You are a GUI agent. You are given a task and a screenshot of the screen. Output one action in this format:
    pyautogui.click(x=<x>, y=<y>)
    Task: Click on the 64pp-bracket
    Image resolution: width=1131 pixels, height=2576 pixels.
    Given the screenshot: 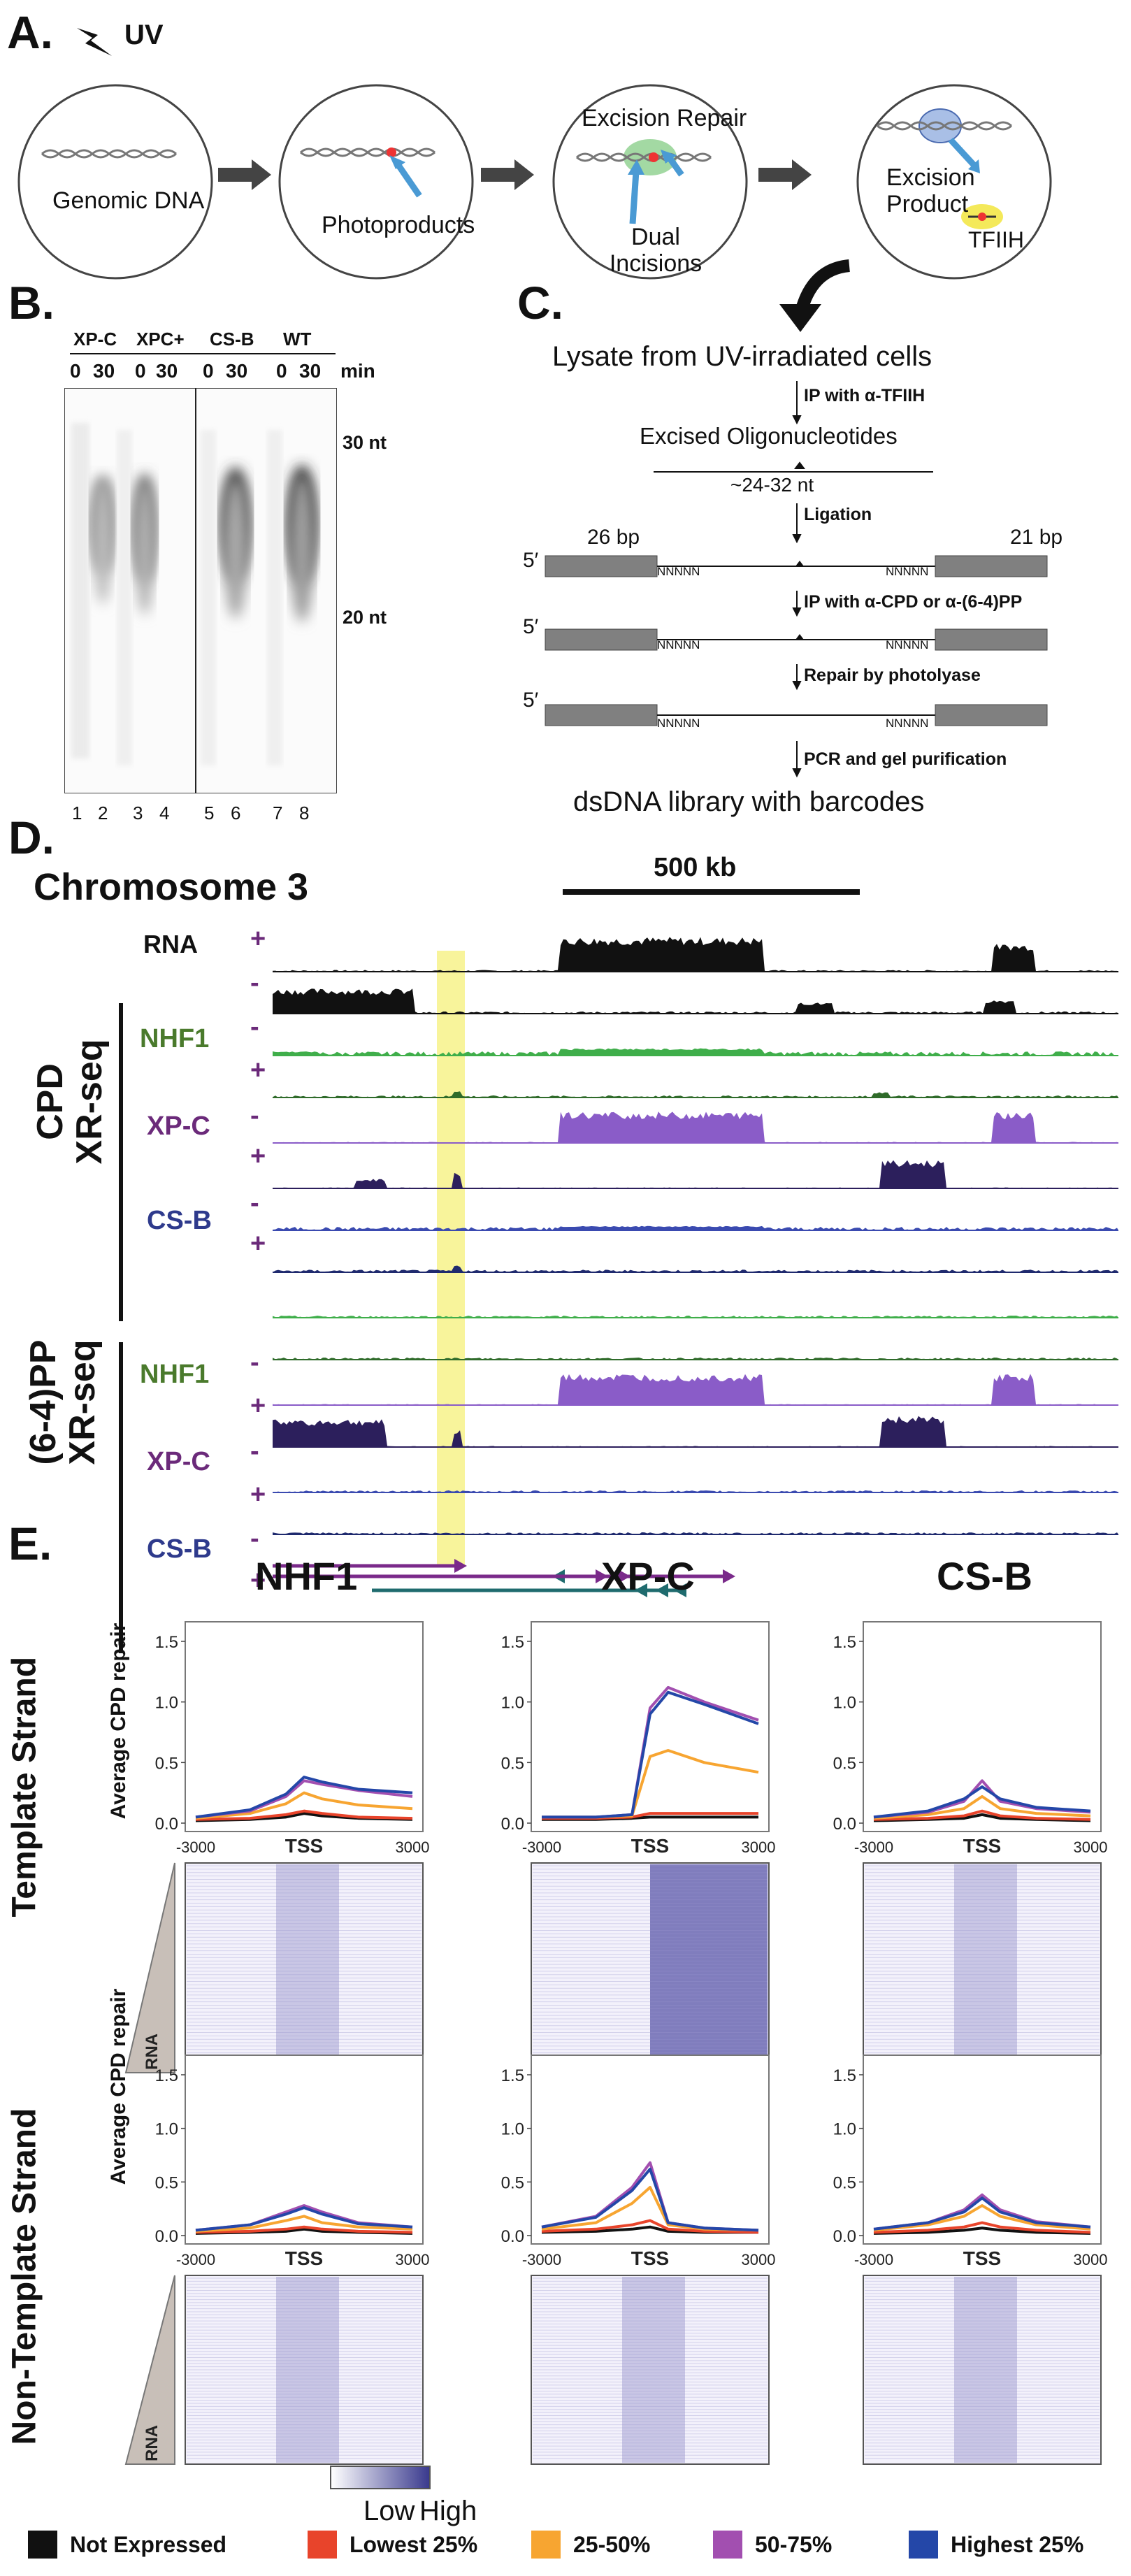 What is the action you would take?
    pyautogui.click(x=121, y=1497)
    